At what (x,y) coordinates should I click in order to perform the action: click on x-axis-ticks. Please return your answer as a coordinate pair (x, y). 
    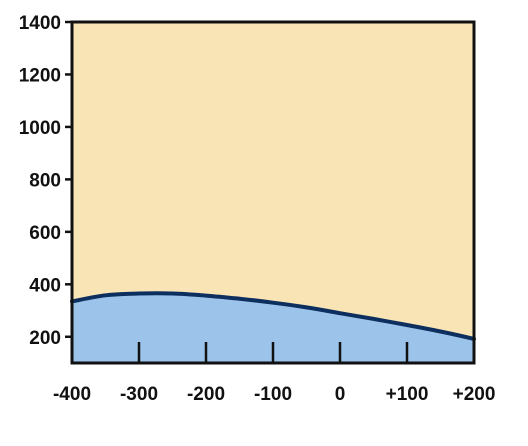
    Looking at the image, I should click on (273, 352).